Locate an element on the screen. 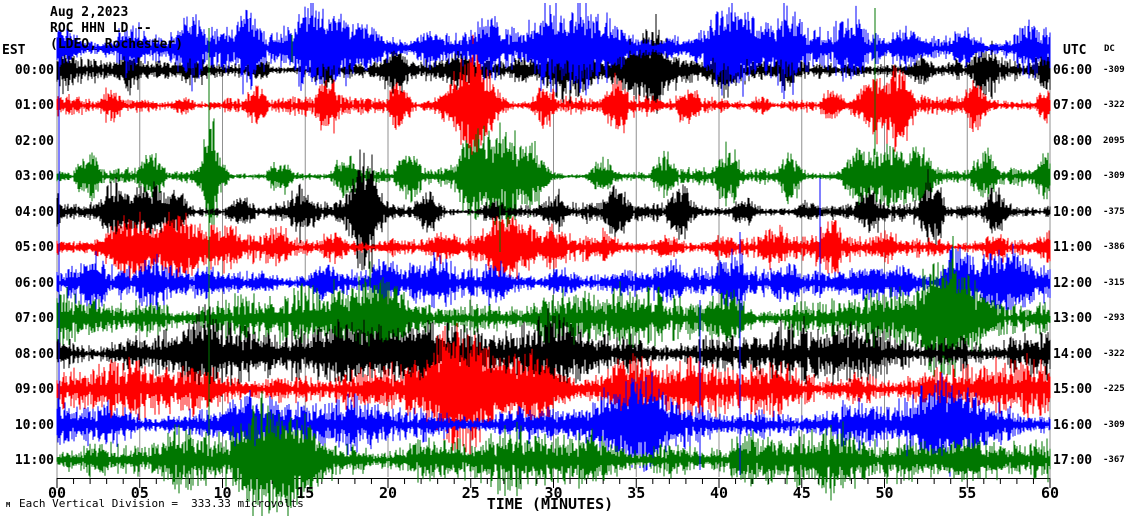 Image resolution: width=1130 pixels, height=519 pixels. dc-offset-value: -315 is located at coordinates (1114, 282).